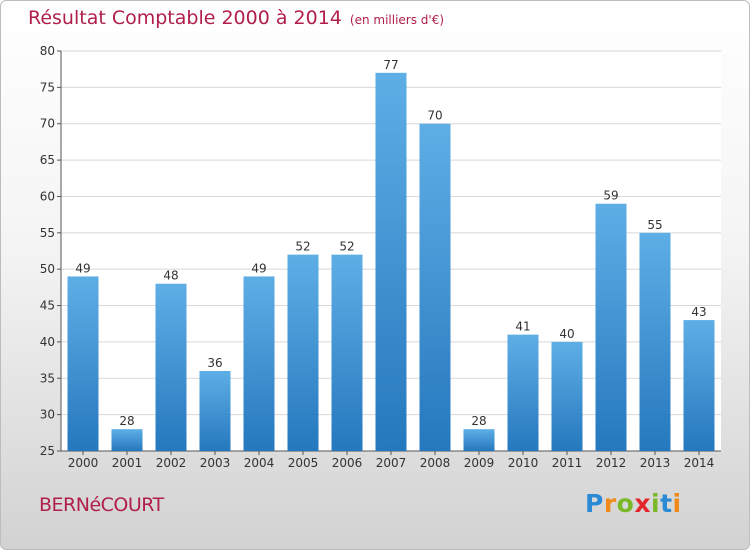  What do you see at coordinates (47, 124) in the screenshot?
I see `y-tick-label: 70` at bounding box center [47, 124].